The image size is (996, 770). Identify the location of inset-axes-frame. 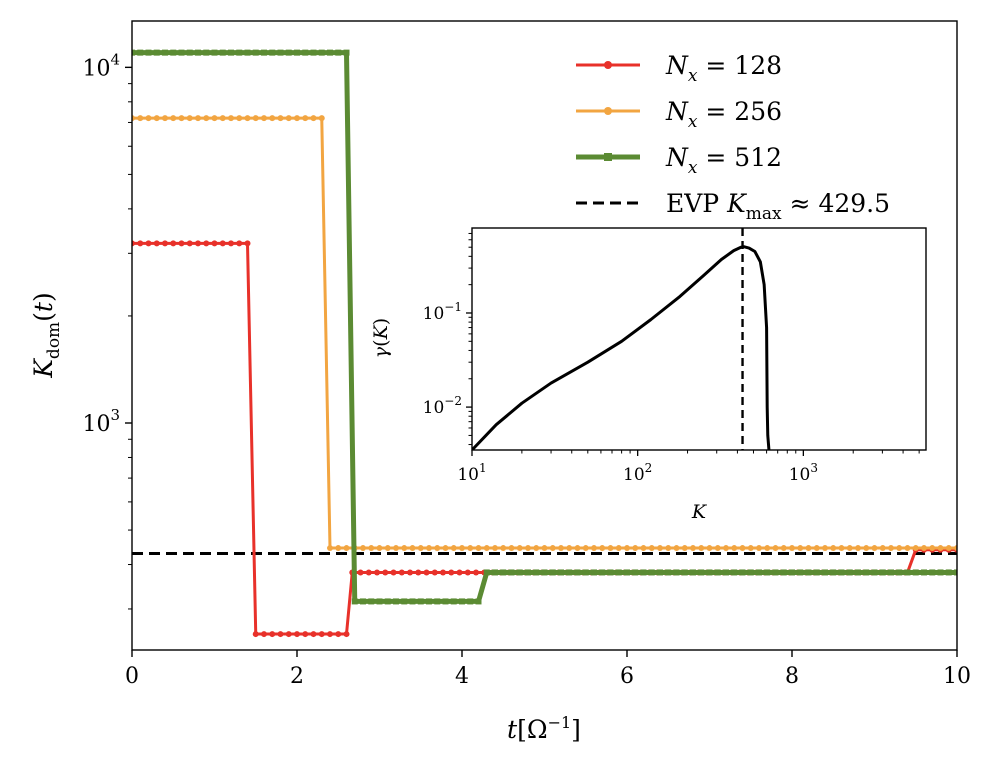
(699, 339).